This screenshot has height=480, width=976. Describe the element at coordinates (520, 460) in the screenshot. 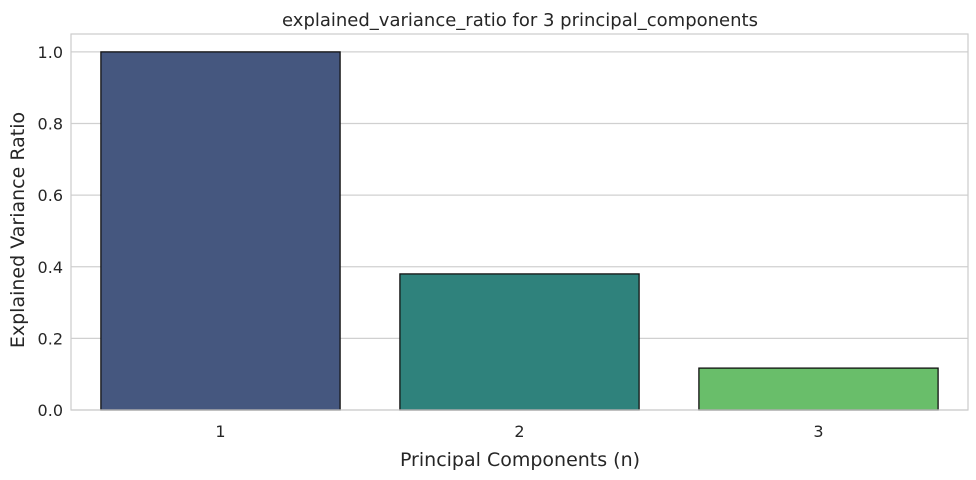

I see `x-axis-label: Principal Components (n)` at that location.